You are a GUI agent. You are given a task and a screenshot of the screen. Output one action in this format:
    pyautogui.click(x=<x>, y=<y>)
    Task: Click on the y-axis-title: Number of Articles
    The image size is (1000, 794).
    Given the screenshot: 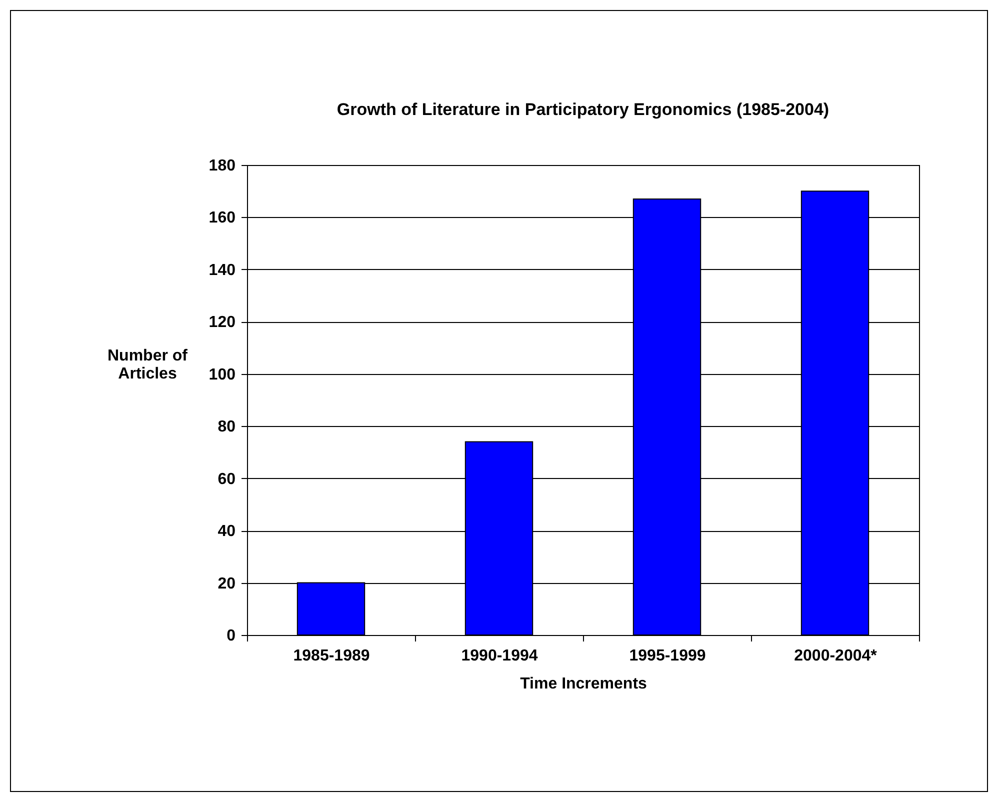 What is the action you would take?
    pyautogui.click(x=148, y=365)
    